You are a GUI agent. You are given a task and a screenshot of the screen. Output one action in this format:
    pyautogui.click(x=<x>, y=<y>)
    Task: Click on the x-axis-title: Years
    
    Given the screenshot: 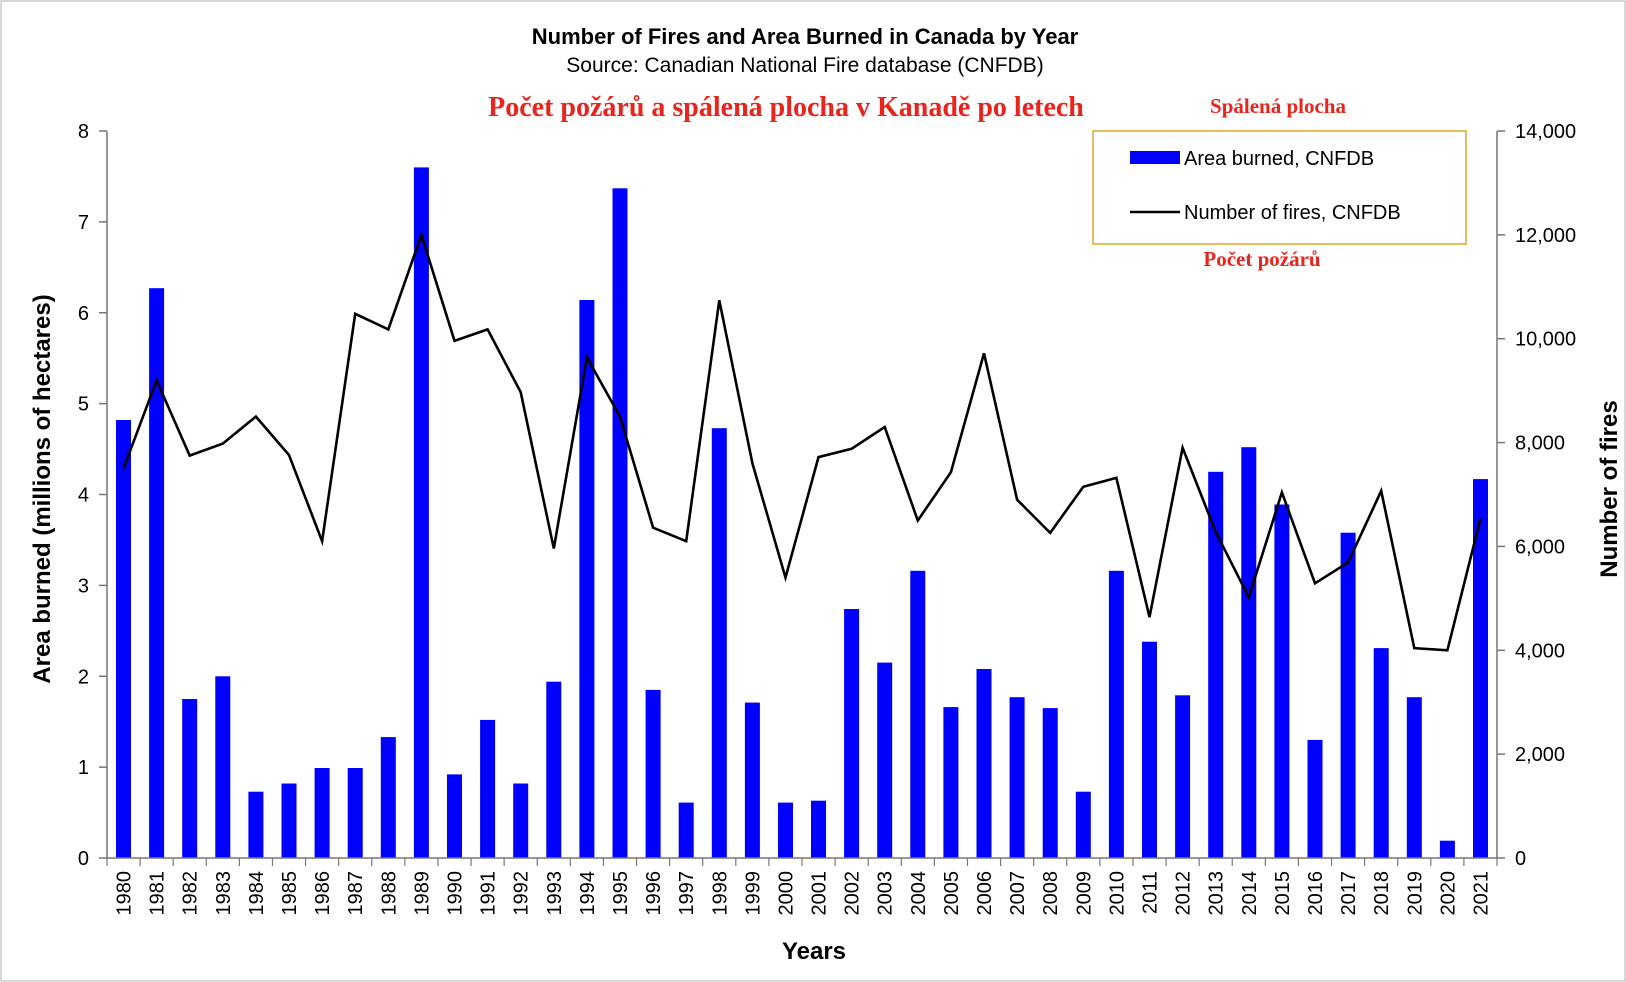 What is the action you would take?
    pyautogui.click(x=814, y=951)
    